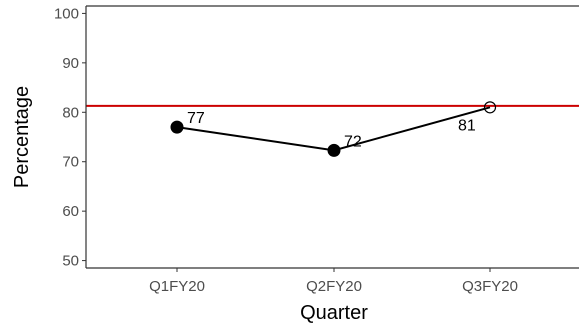  I want to click on x-tick-label: Q1FY20, so click(177, 286).